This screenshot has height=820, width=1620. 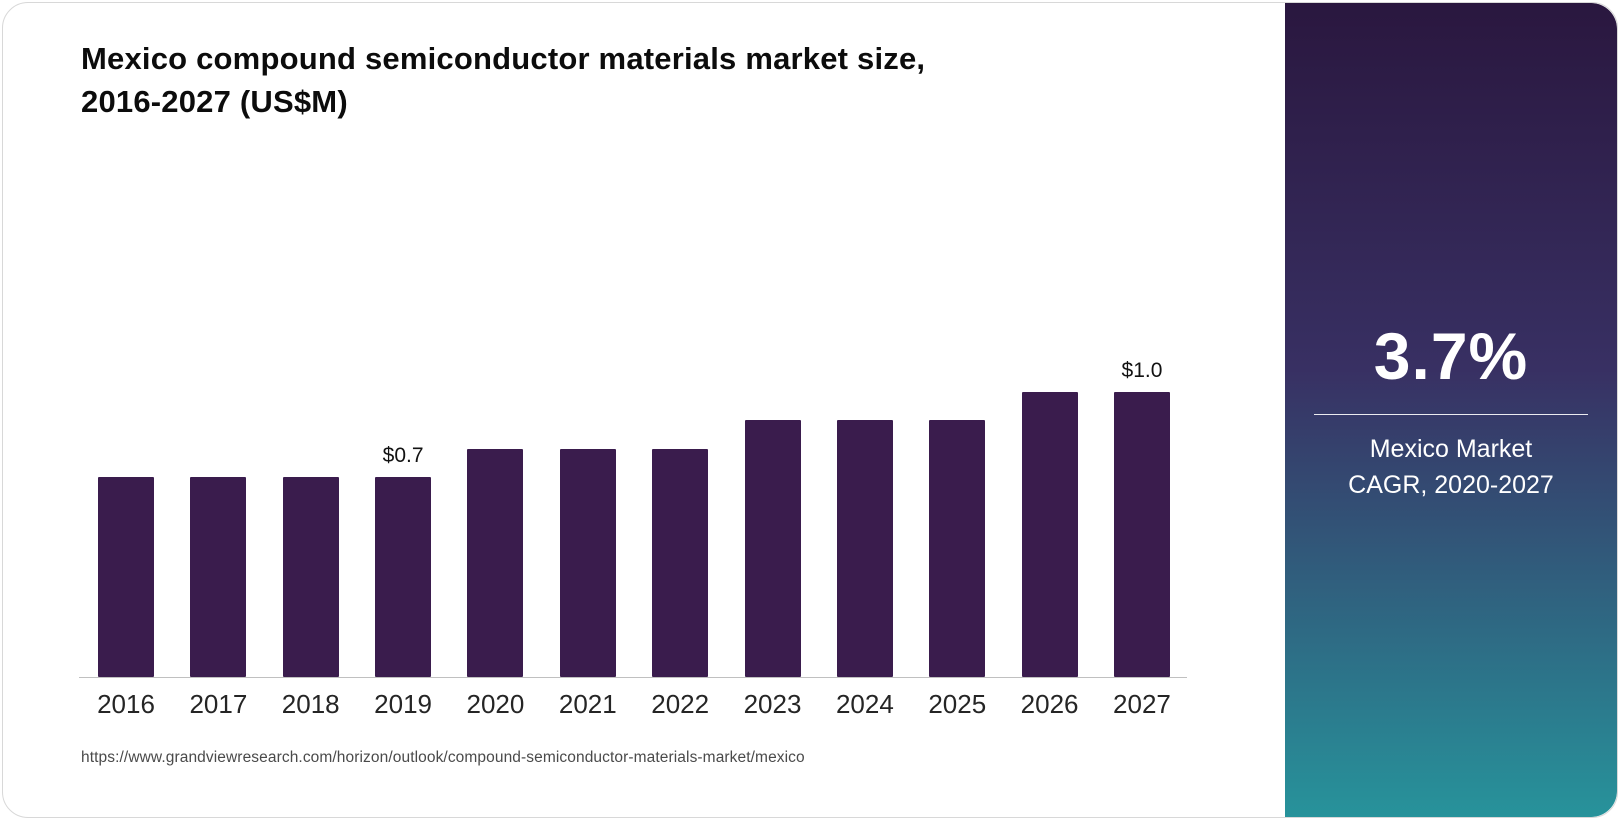 I want to click on bar-col-2016, so click(x=126, y=577).